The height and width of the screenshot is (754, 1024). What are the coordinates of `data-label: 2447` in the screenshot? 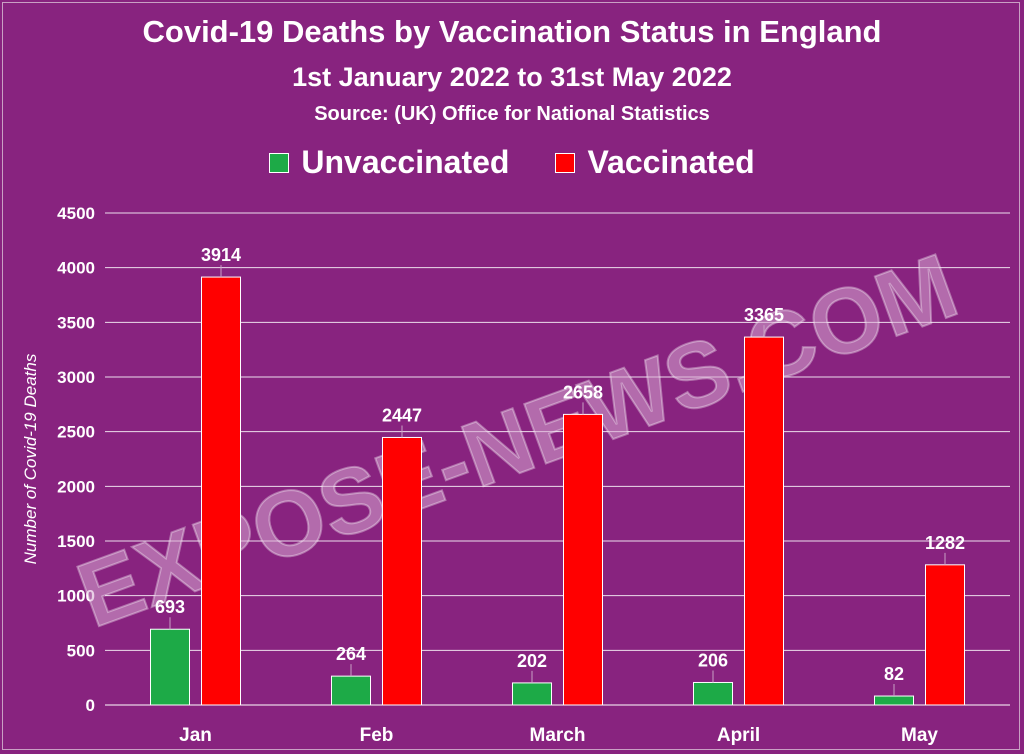 It's located at (402, 415).